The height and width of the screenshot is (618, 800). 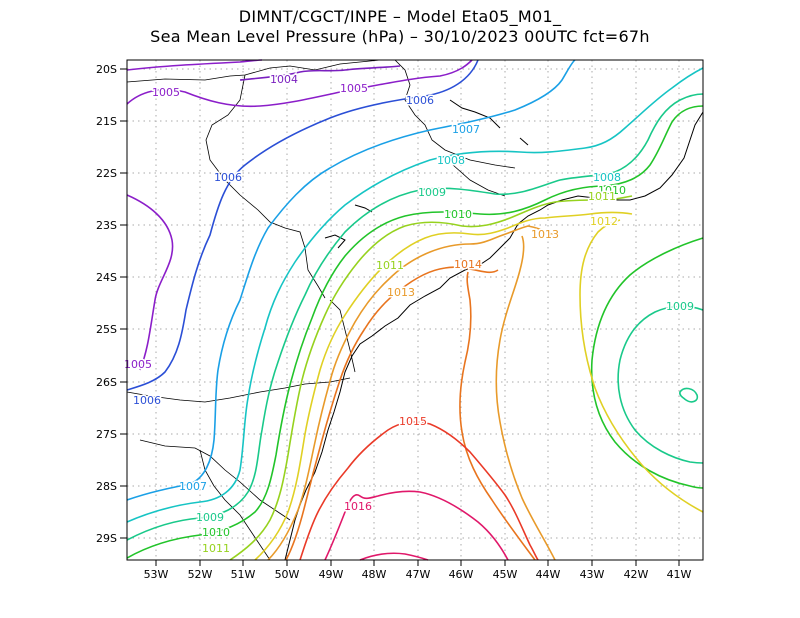 I want to click on isobar-label: 1004, so click(x=284, y=79).